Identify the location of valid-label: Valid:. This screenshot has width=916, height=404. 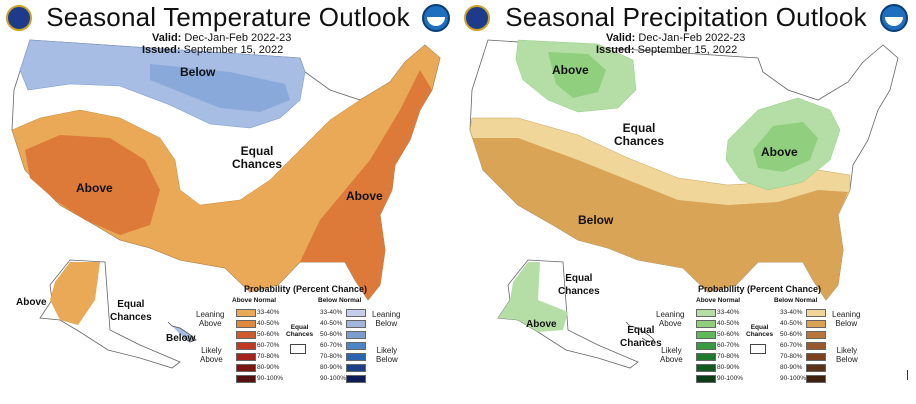
(621, 38).